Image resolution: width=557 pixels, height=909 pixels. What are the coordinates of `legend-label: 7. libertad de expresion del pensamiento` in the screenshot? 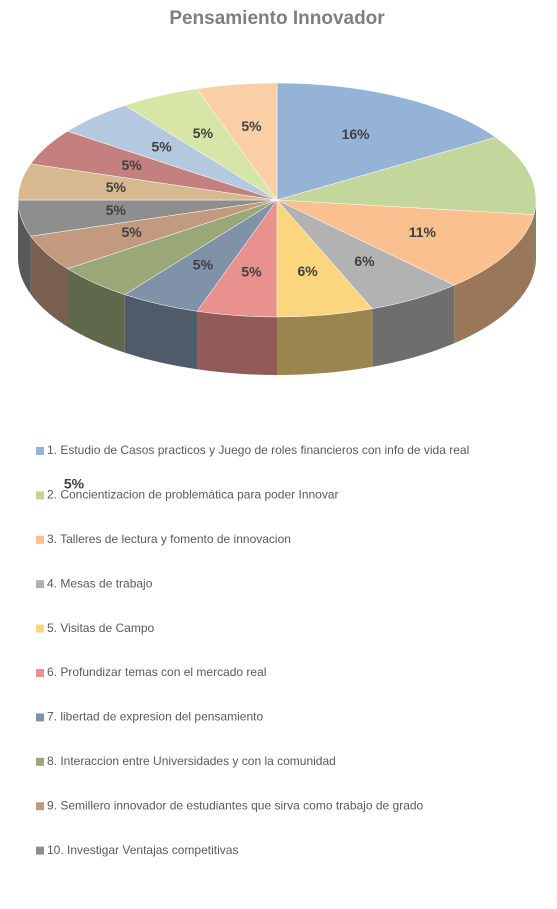 It's located at (155, 717).